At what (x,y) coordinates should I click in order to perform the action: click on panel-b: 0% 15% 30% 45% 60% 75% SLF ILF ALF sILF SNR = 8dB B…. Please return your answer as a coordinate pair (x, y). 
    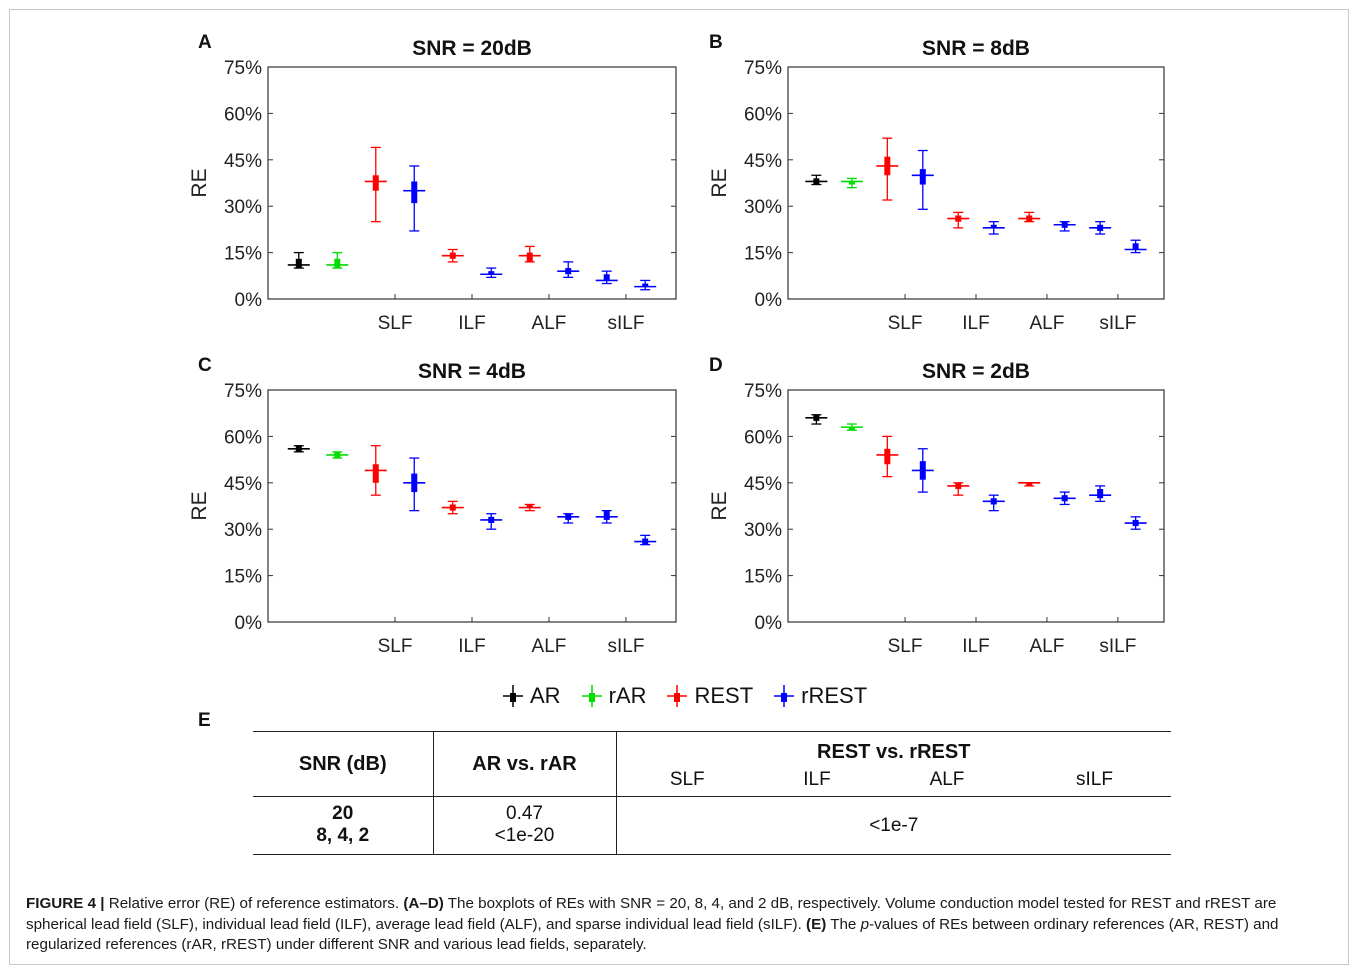
    Looking at the image, I should click on (936, 183).